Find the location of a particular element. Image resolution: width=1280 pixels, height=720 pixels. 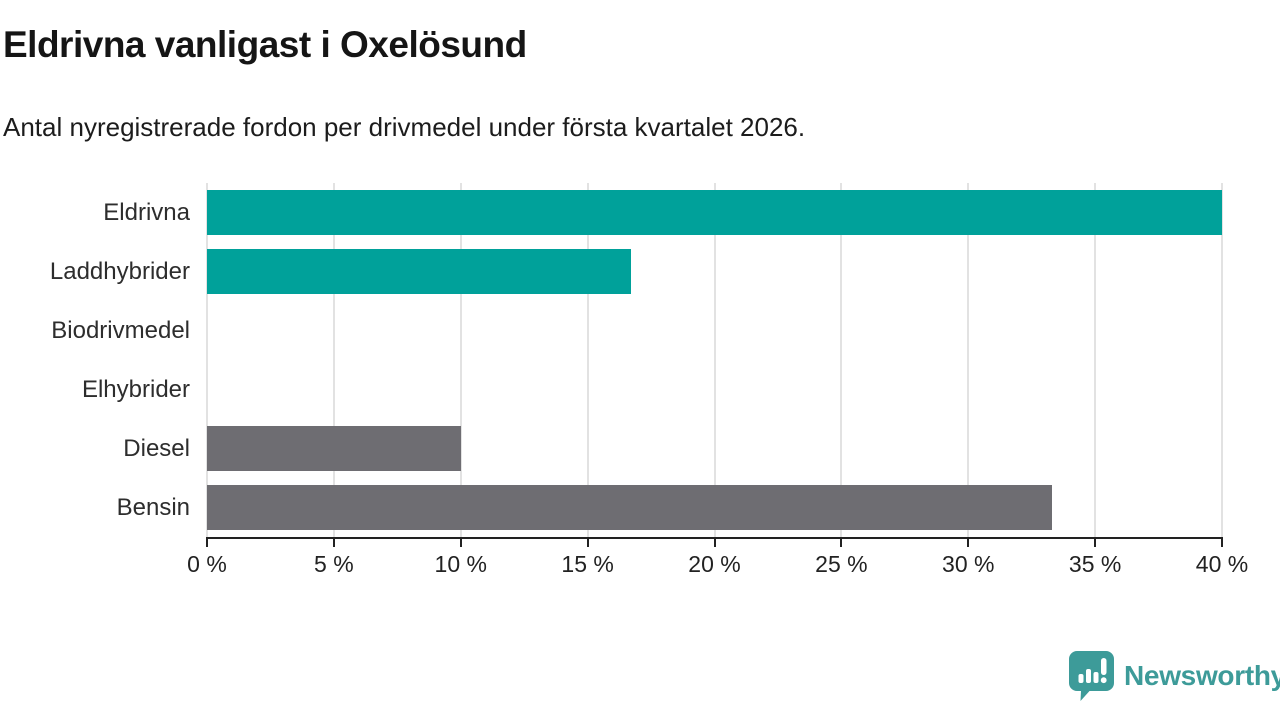

axis-tick-label: 25 % is located at coordinates (841, 564).